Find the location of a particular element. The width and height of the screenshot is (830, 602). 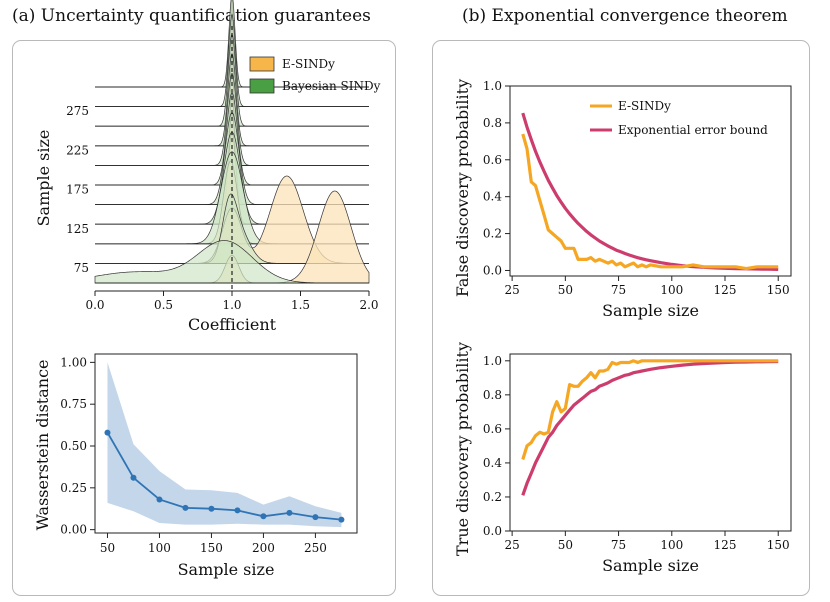

tdp-x-tick-label: 100 is located at coordinates (671, 545).